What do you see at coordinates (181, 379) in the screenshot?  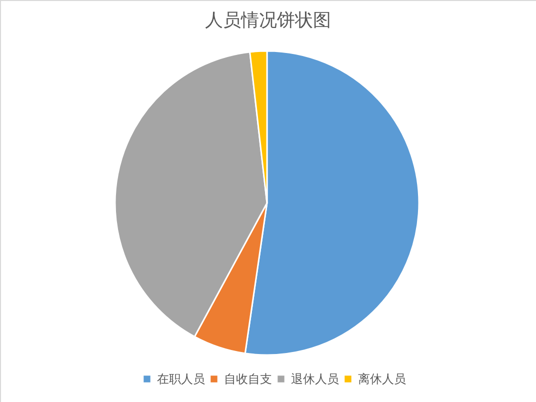 I see `legend-label: 在职人员` at bounding box center [181, 379].